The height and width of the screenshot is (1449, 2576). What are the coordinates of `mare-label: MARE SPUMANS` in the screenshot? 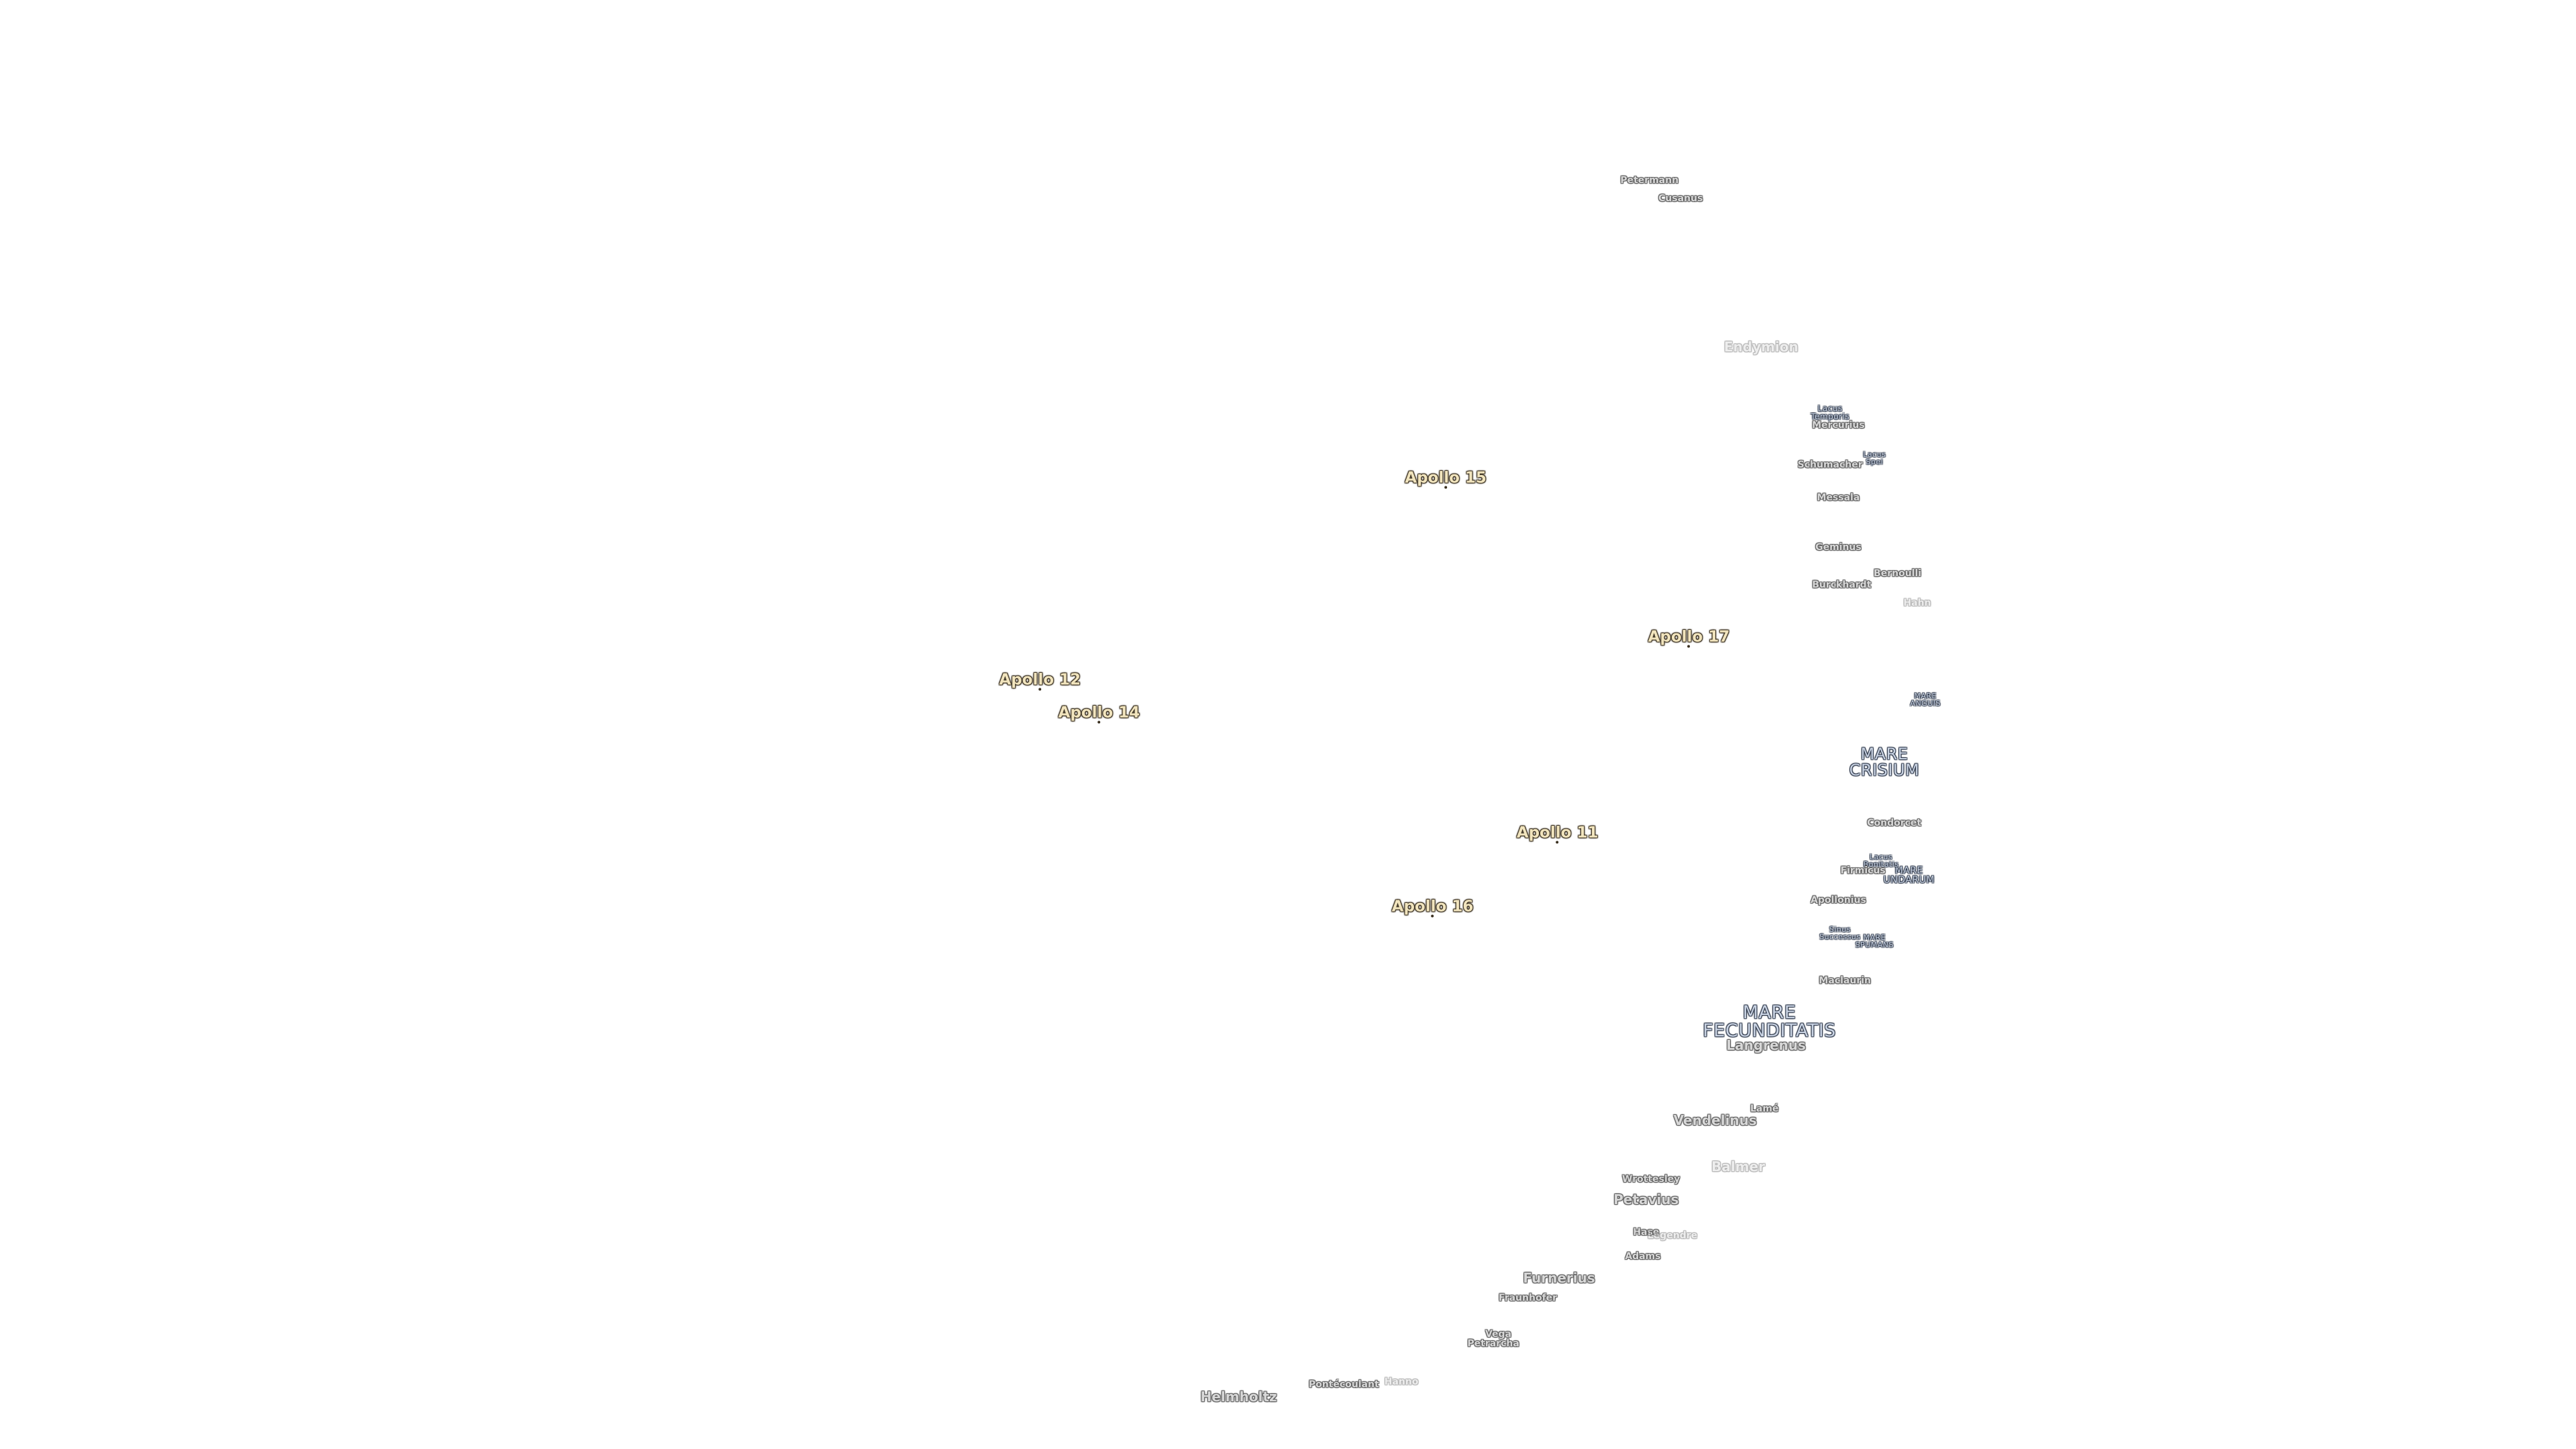 It's located at (1875, 941).